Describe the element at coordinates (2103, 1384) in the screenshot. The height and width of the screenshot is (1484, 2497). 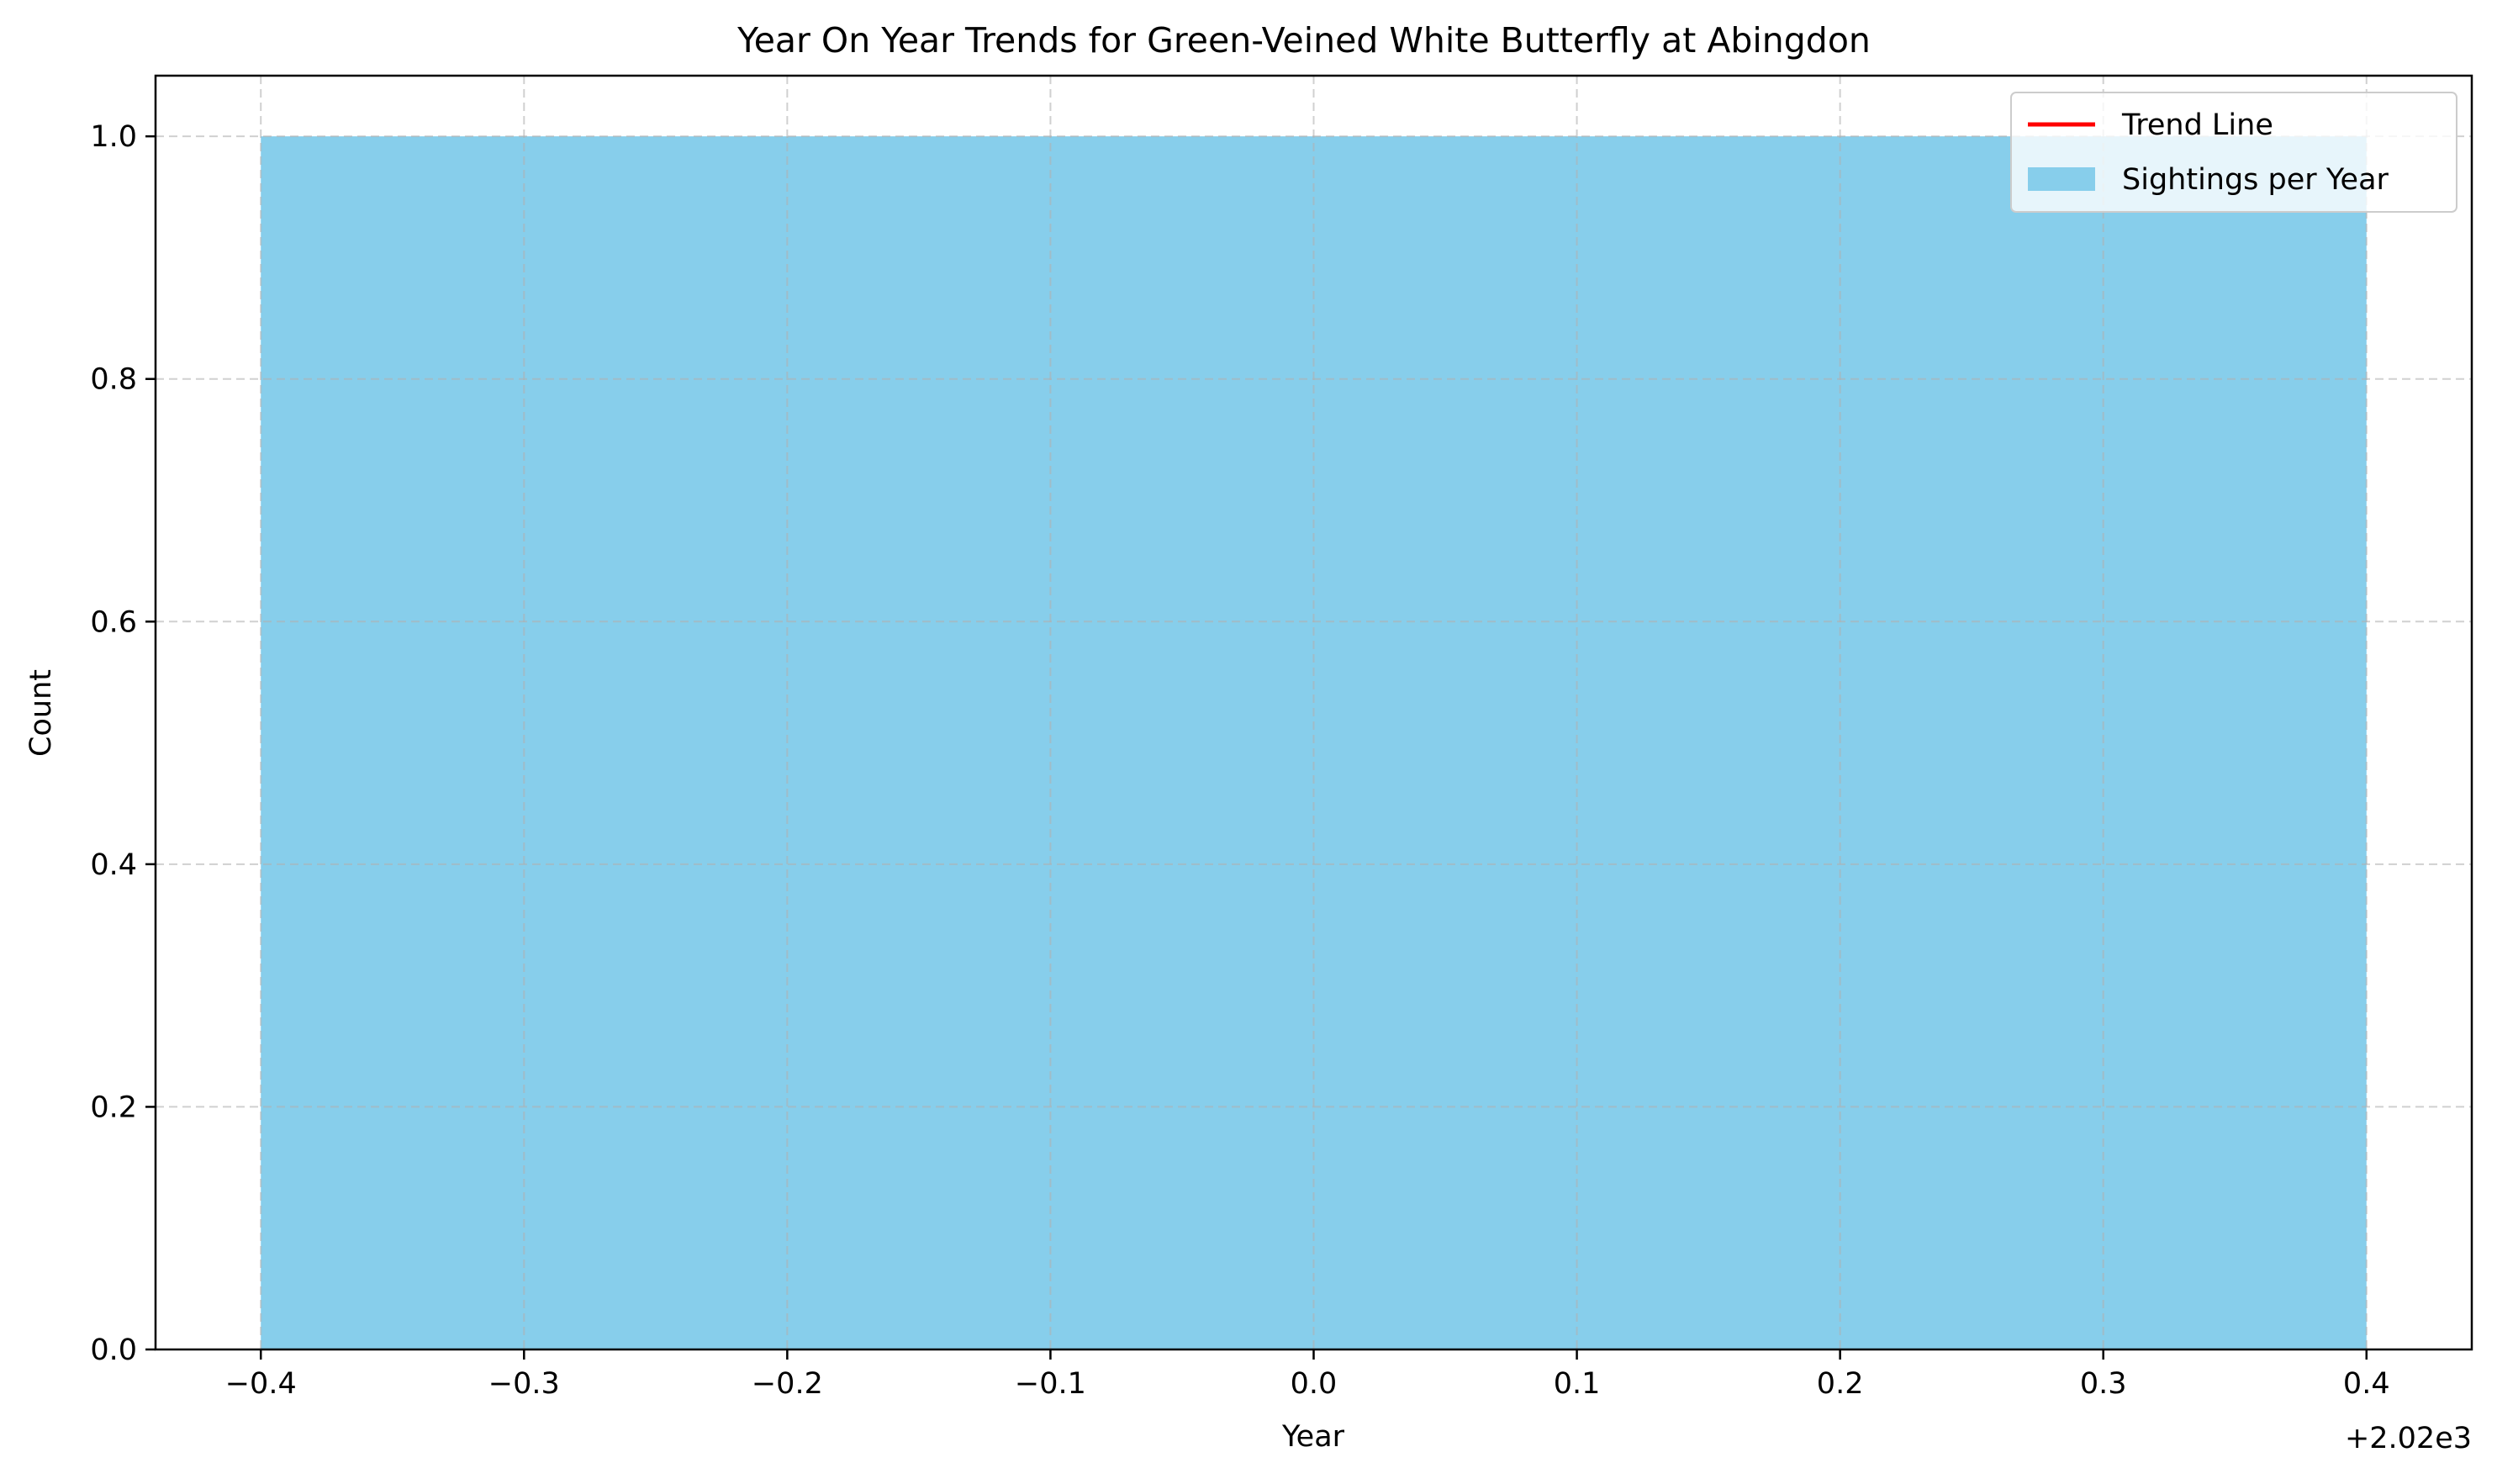
I see `x-tick-label: 0.3` at that location.